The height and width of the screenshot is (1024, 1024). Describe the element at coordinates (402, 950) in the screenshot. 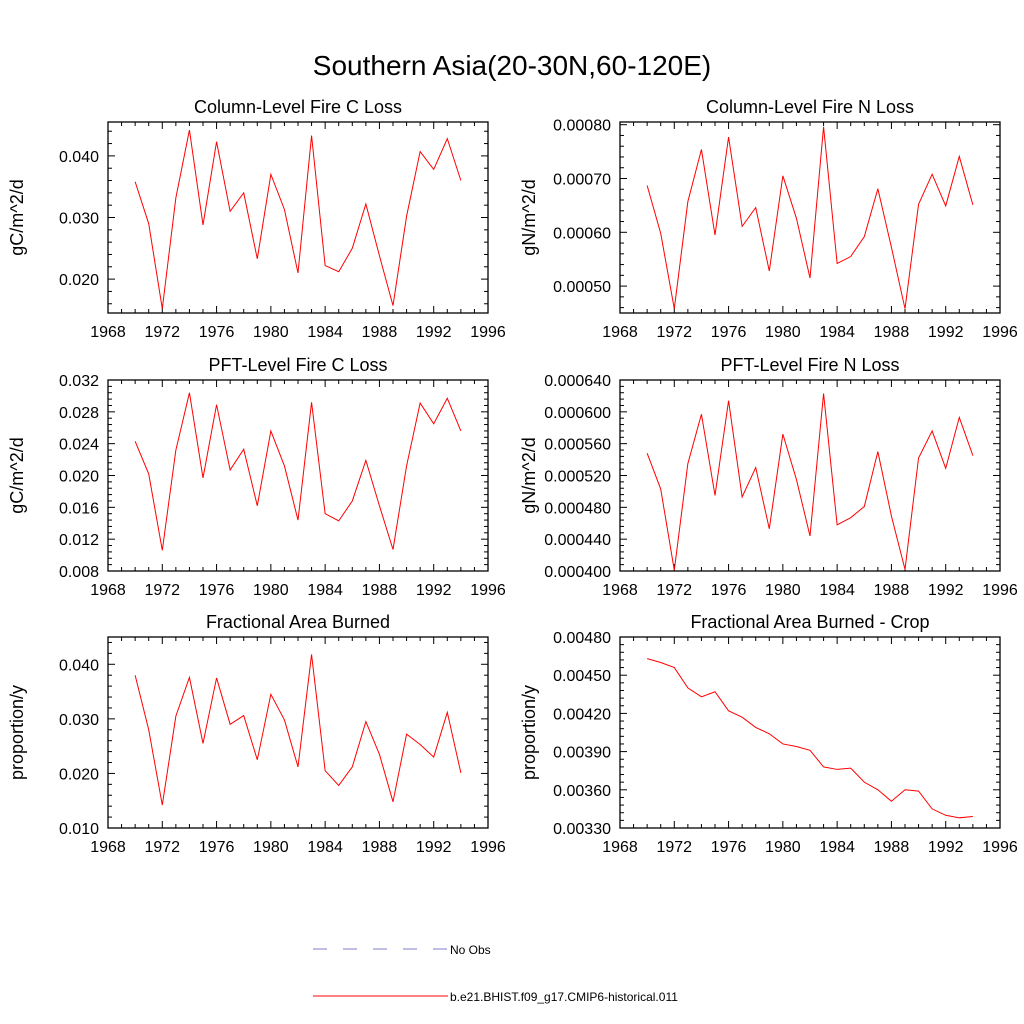

I see `legend-entry: No Obs` at that location.